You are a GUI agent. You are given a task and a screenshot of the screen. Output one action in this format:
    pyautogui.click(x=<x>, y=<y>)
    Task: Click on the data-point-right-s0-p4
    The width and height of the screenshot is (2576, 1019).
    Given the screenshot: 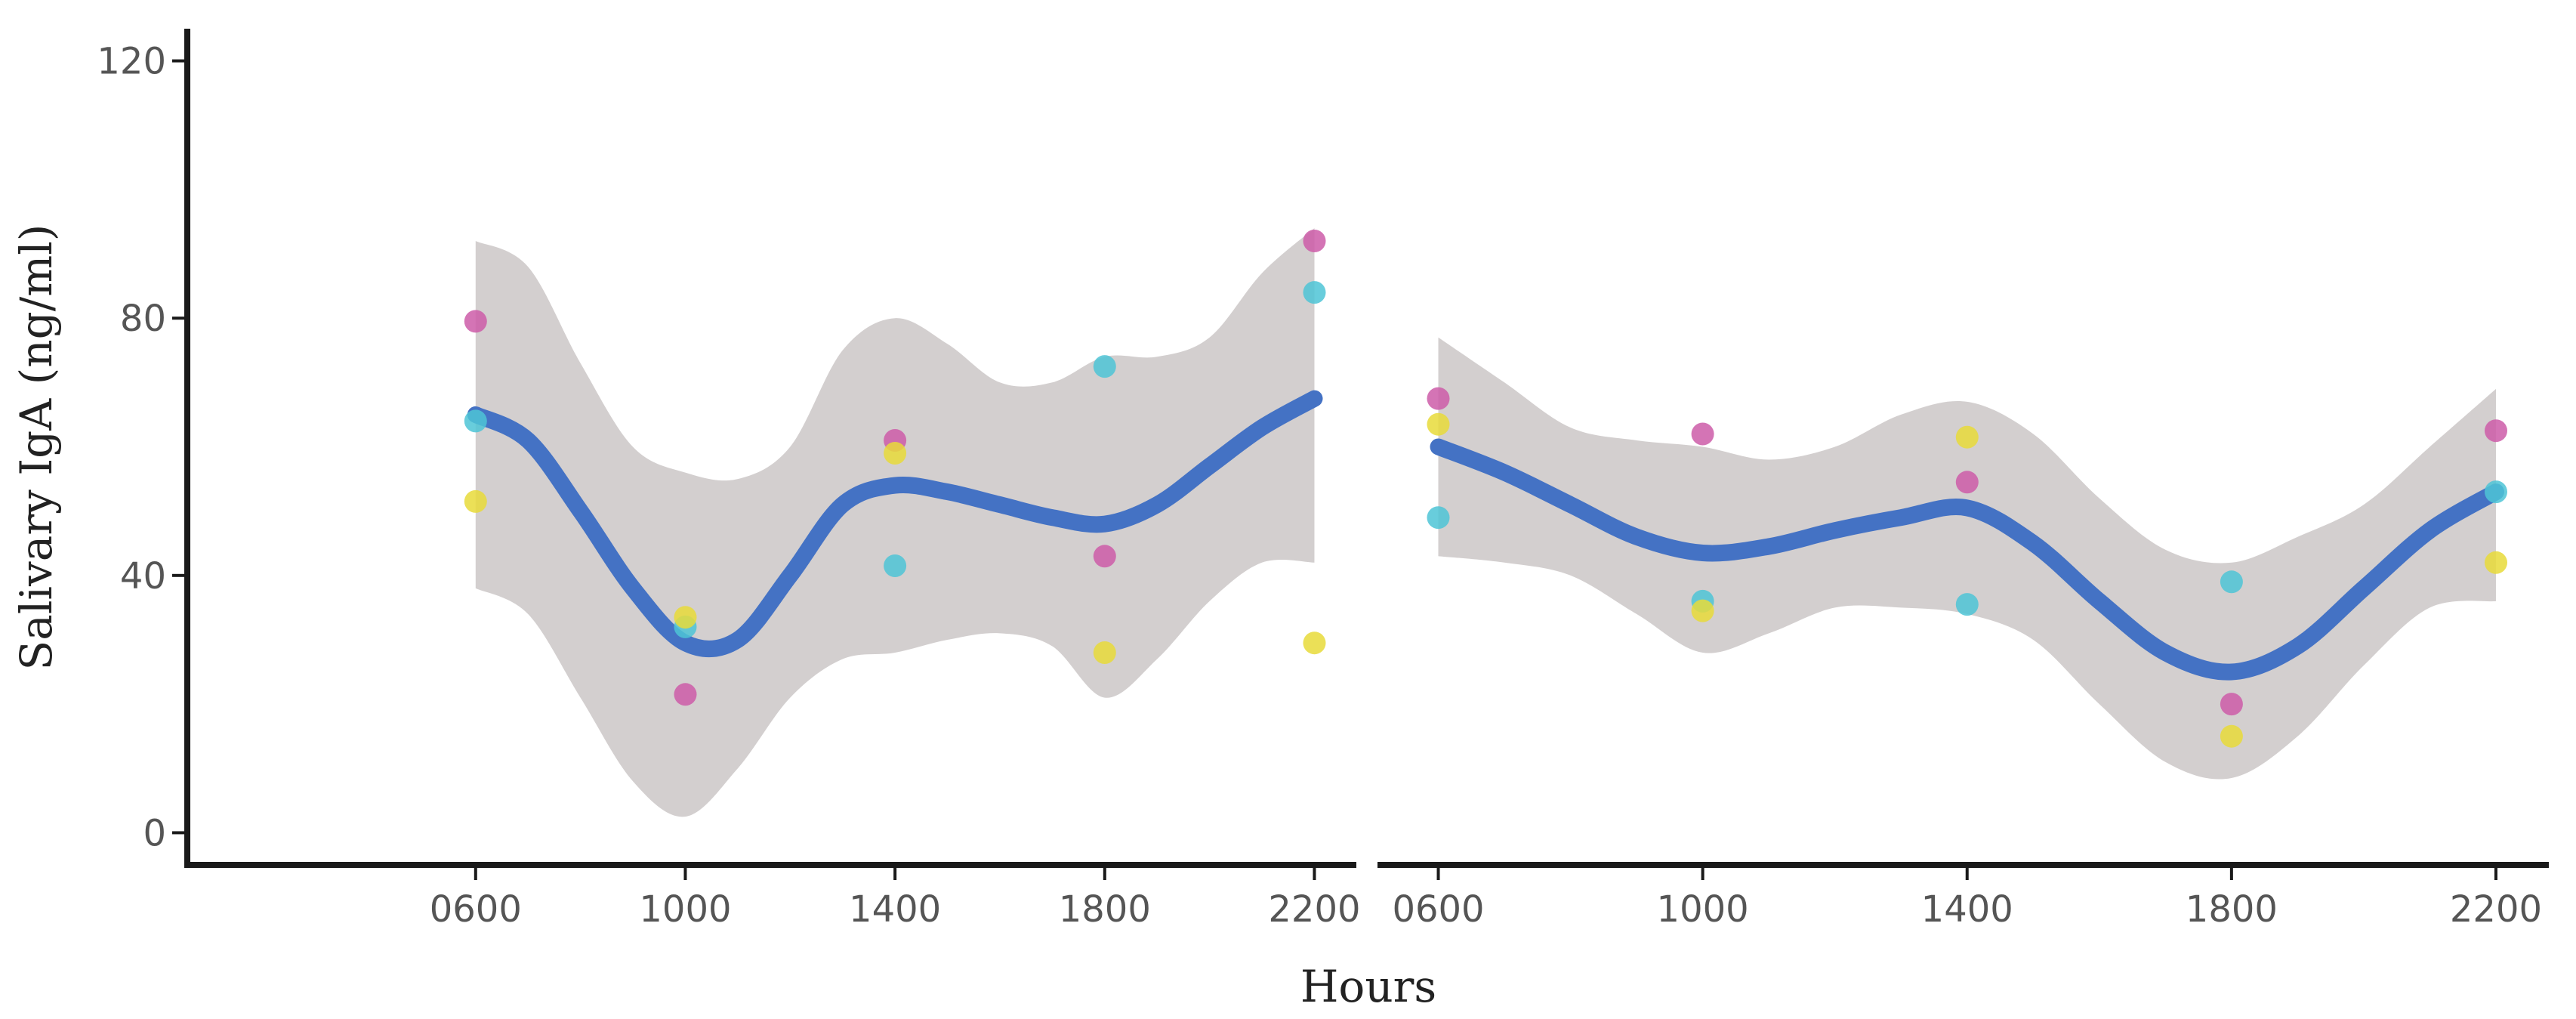 What is the action you would take?
    pyautogui.click(x=2496, y=431)
    